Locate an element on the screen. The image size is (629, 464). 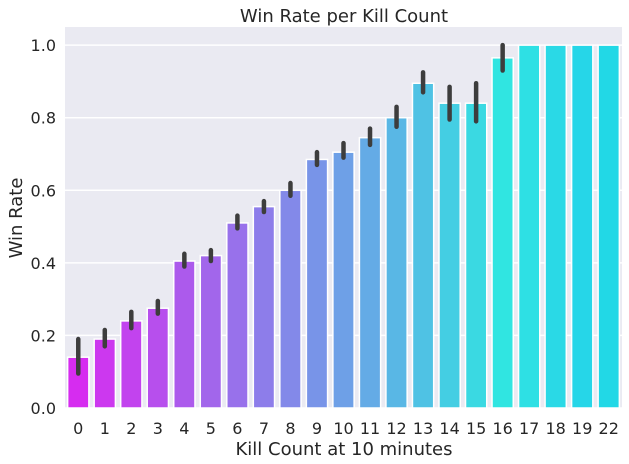
y-tick-label: 1.0 is located at coordinates (43, 45).